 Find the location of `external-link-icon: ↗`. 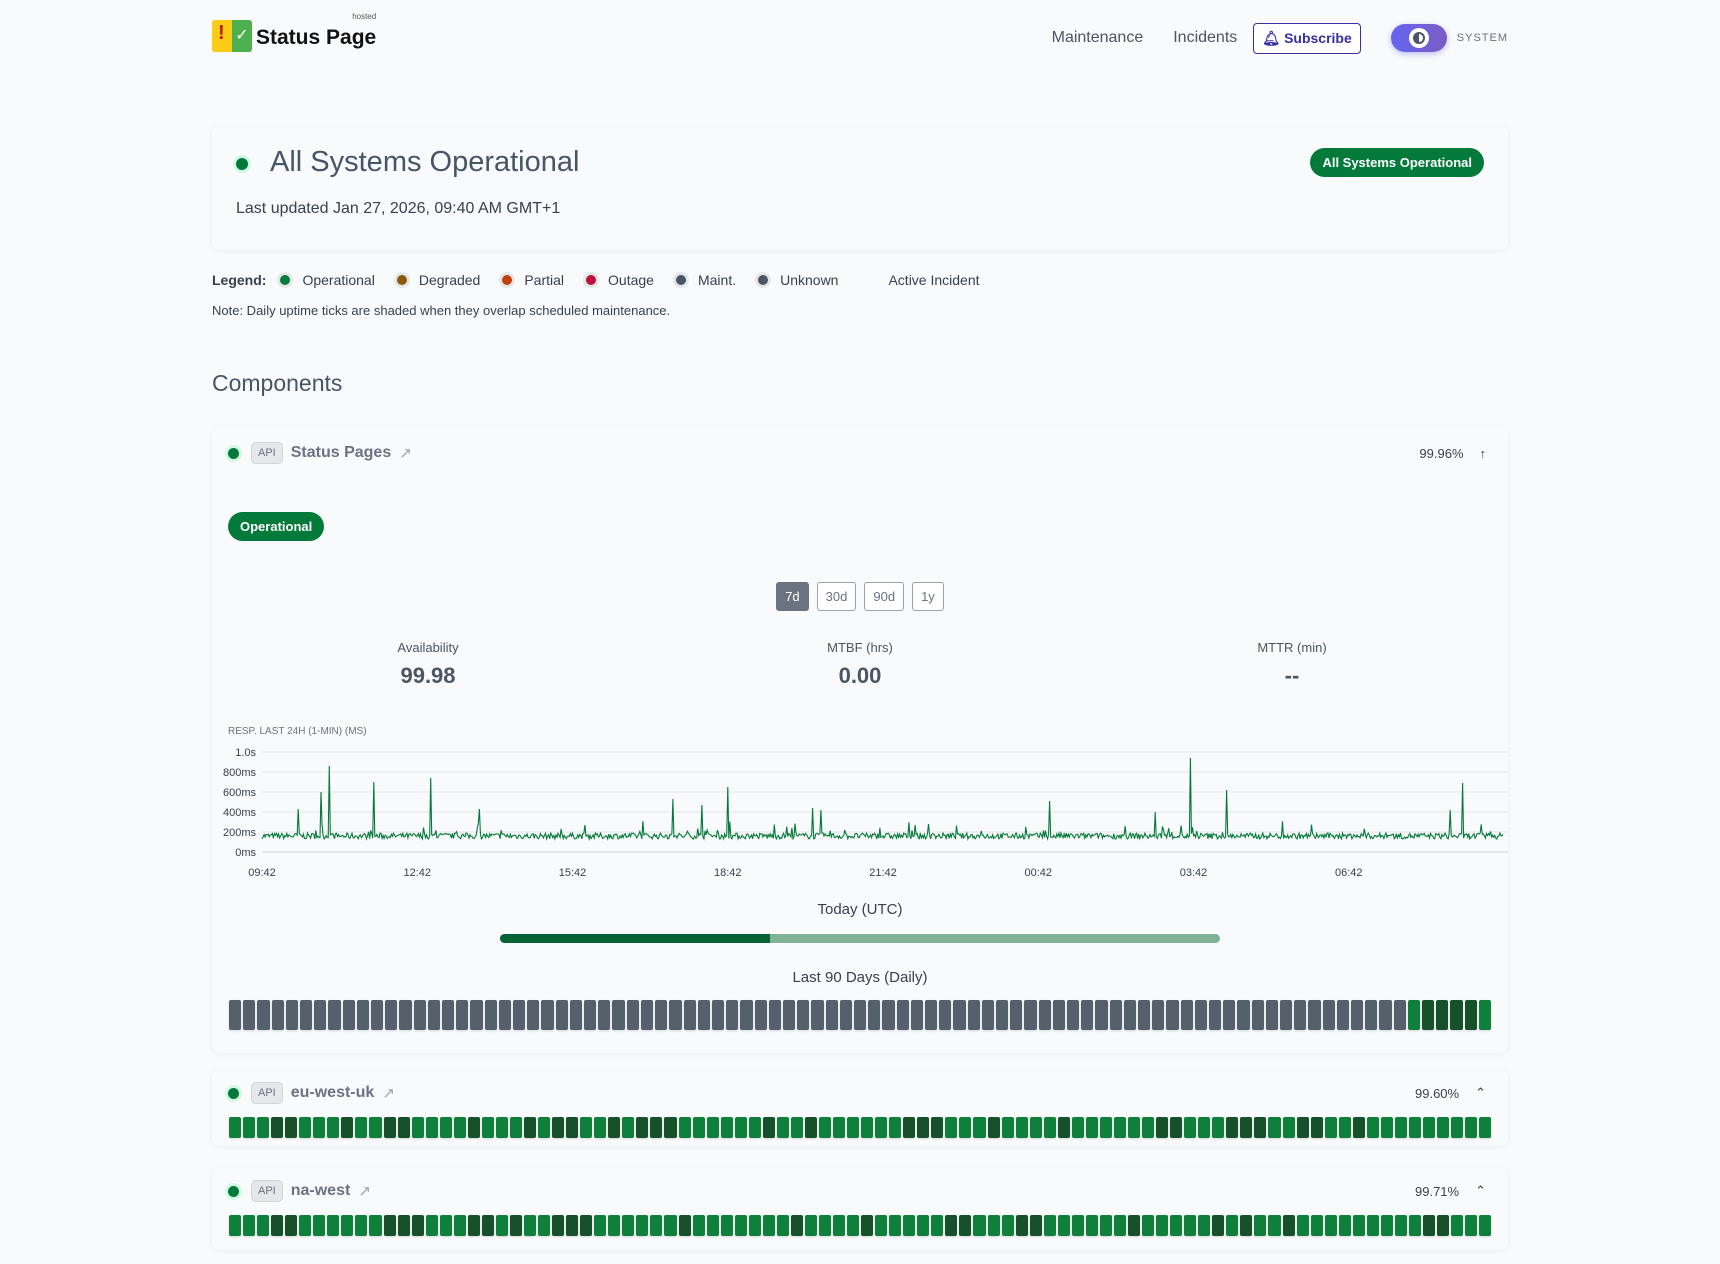

external-link-icon: ↗ is located at coordinates (405, 453).